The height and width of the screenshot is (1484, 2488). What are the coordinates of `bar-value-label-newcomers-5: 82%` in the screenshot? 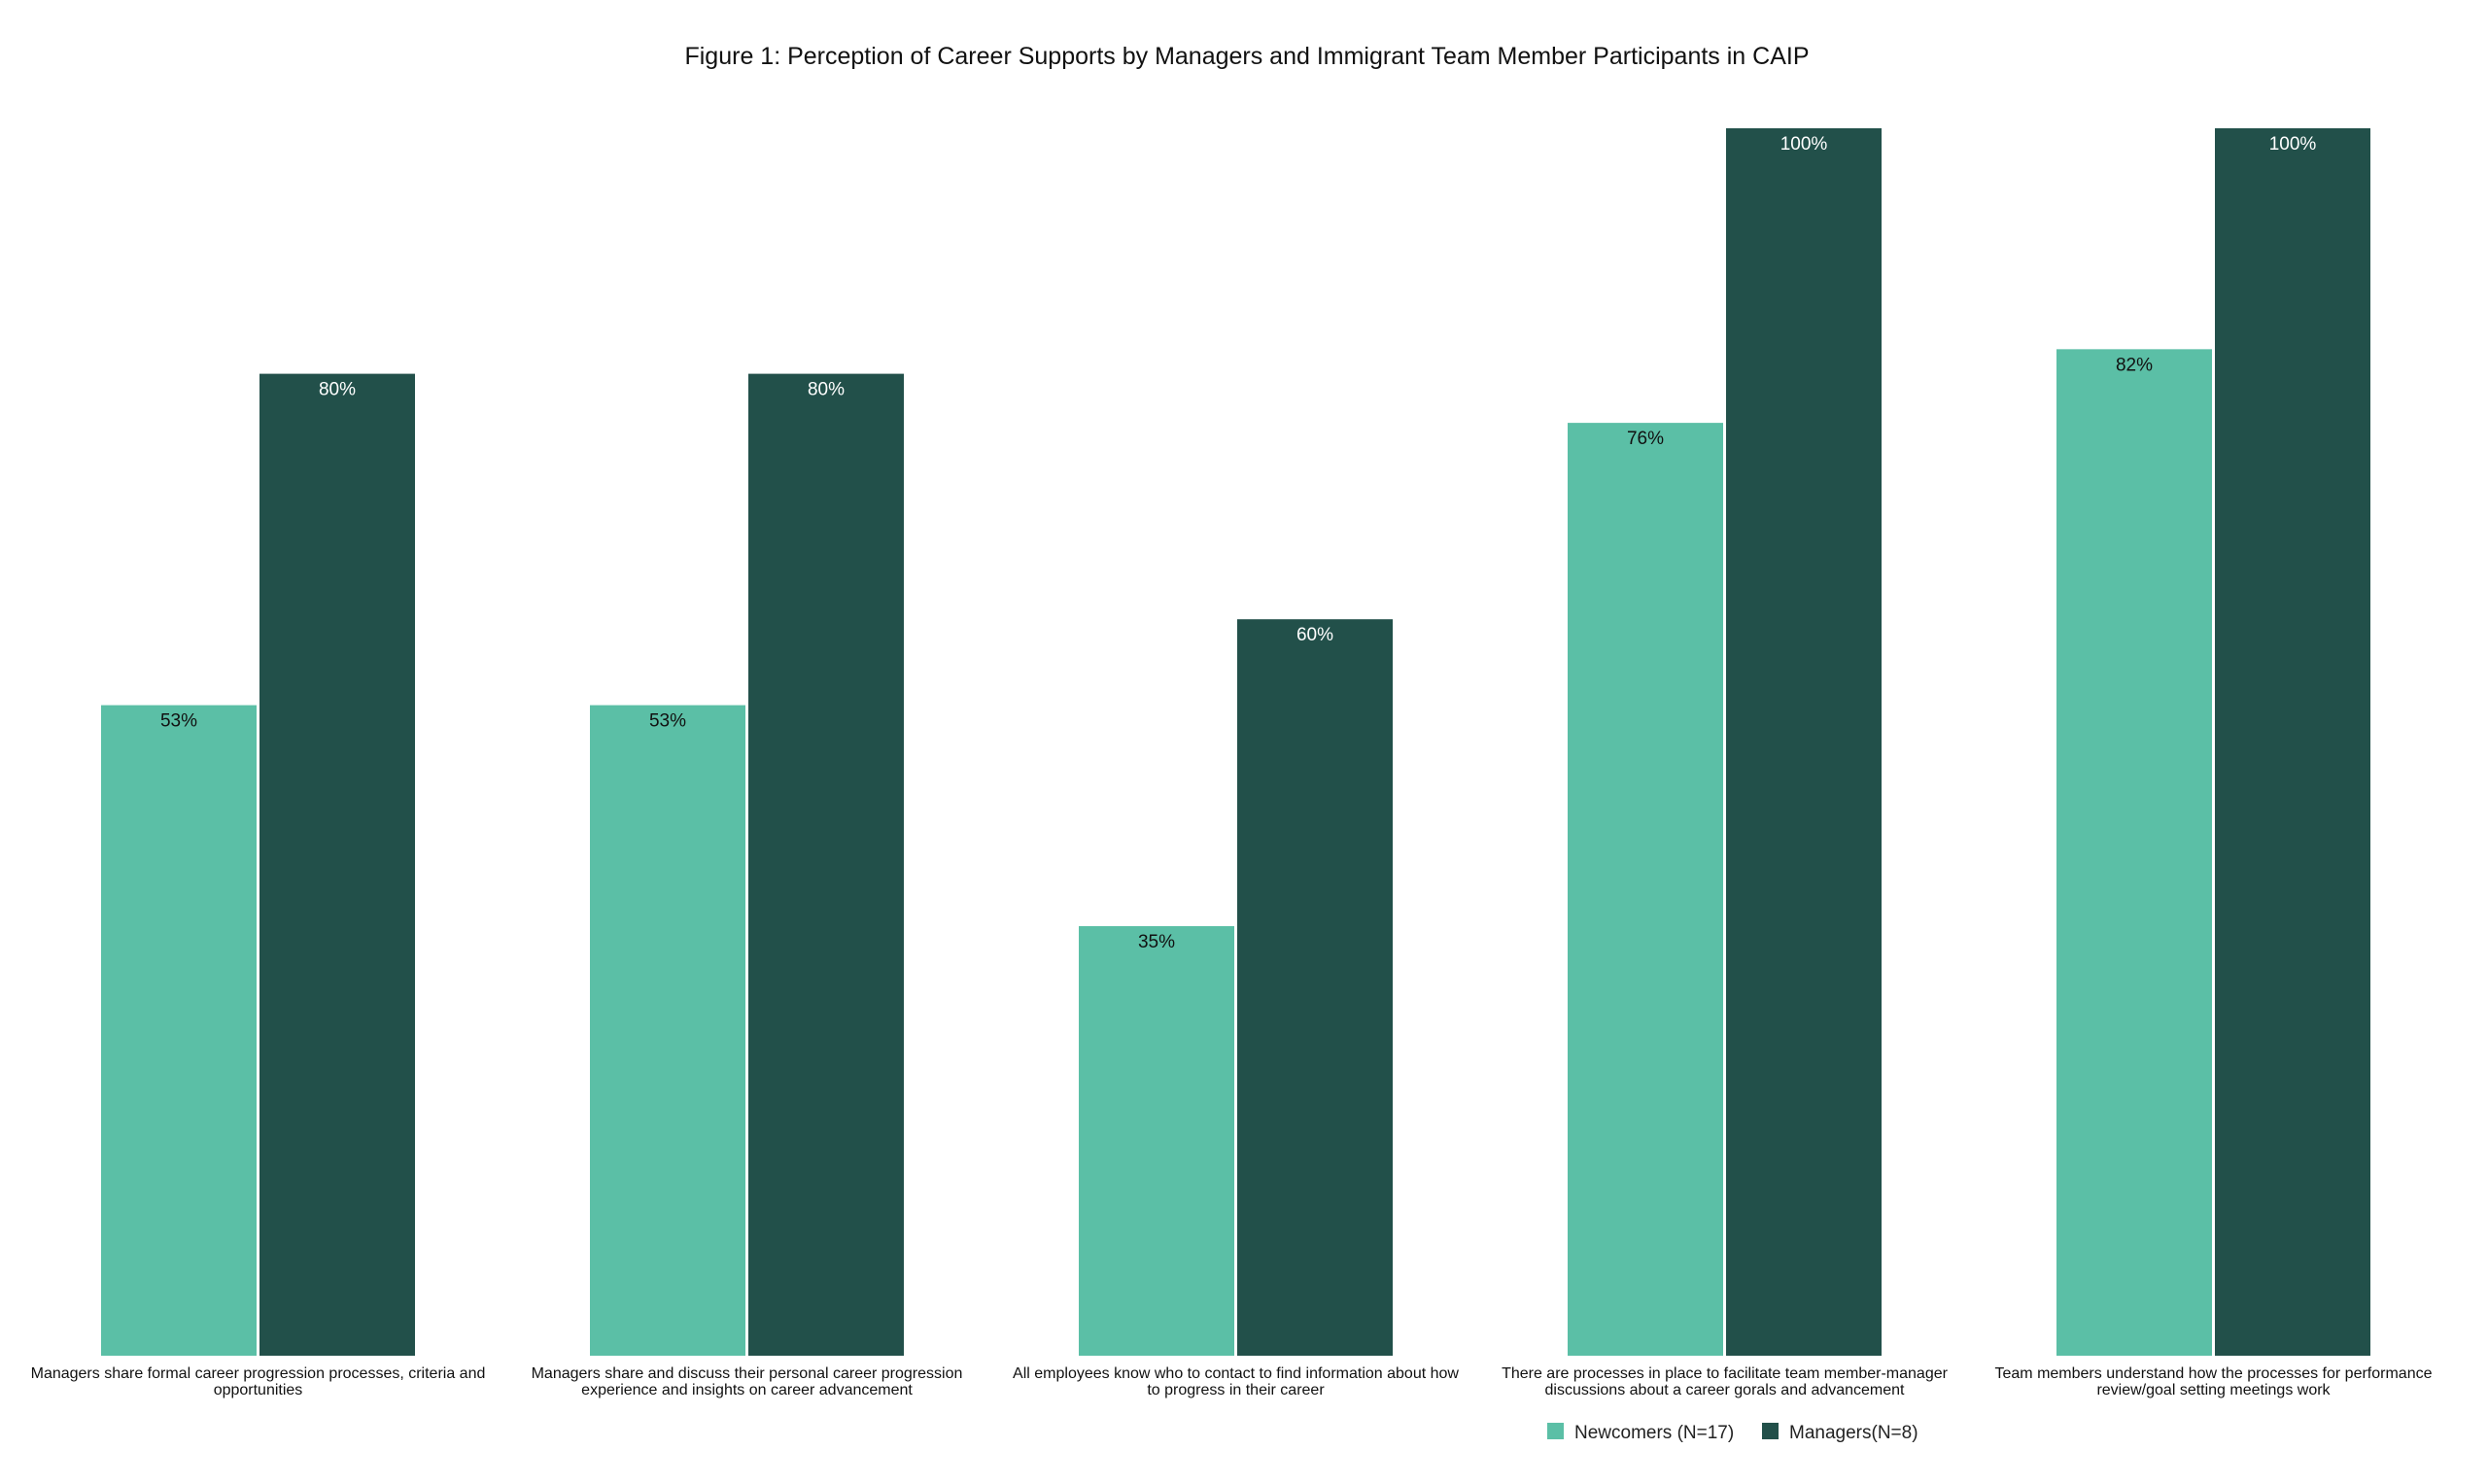 It's located at (2134, 365).